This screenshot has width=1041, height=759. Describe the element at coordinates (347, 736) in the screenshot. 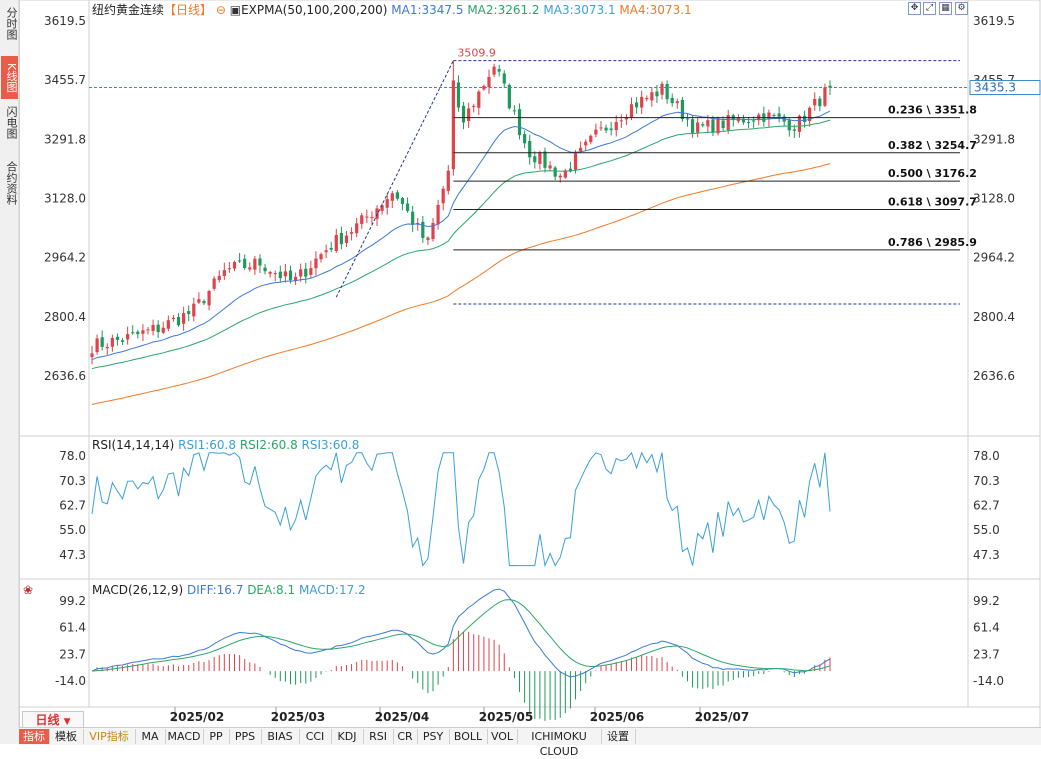

I see `indicator-tab-9: KDJ` at that location.